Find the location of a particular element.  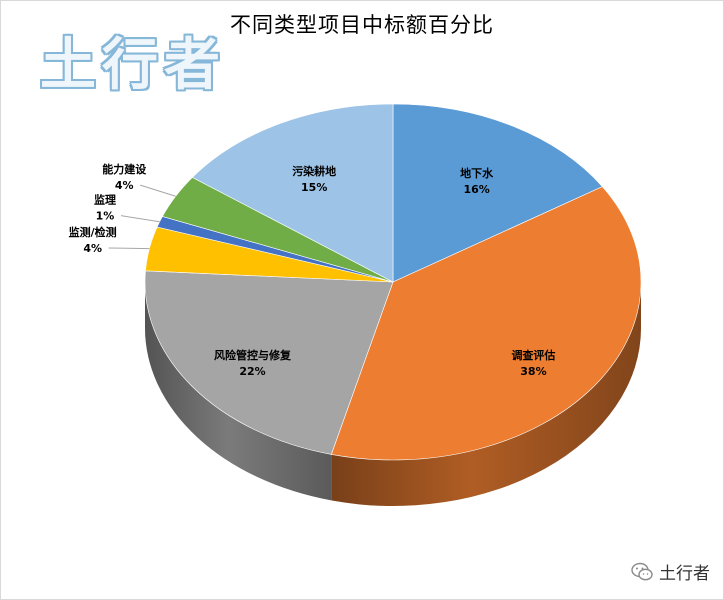

wechat-icon is located at coordinates (642, 572).